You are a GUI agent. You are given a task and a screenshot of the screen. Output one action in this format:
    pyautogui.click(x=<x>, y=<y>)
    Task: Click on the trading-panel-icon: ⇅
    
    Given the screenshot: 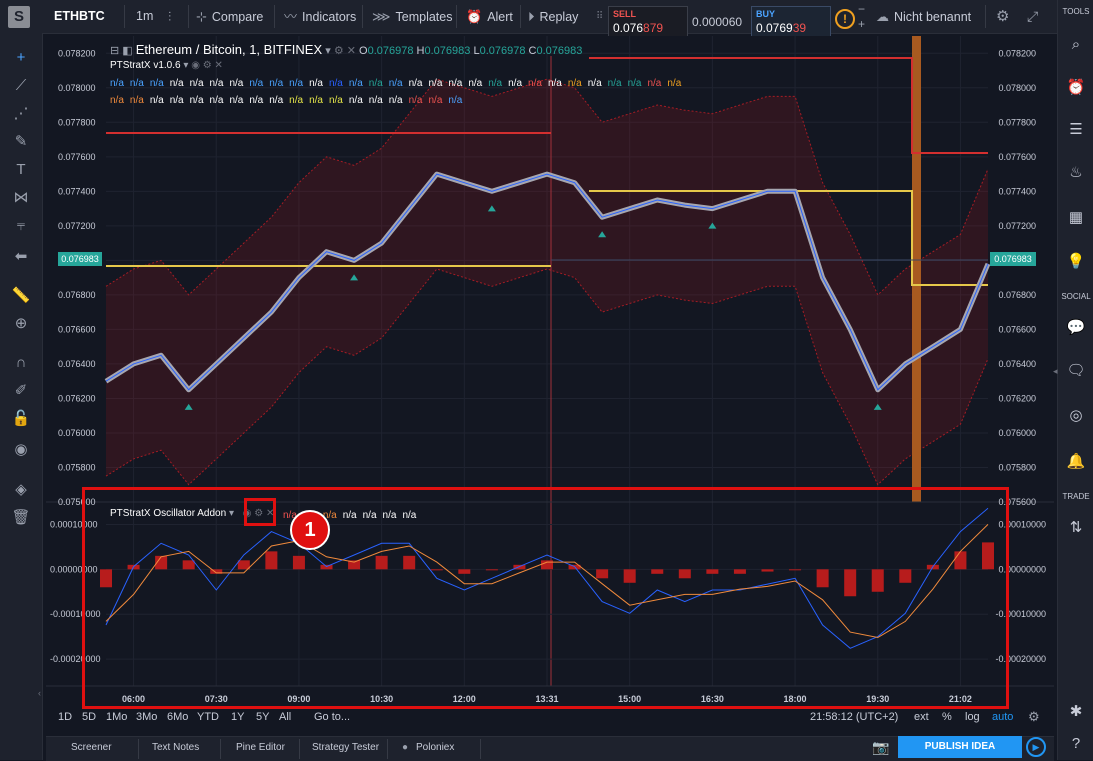 What is the action you would take?
    pyautogui.click(x=1076, y=527)
    